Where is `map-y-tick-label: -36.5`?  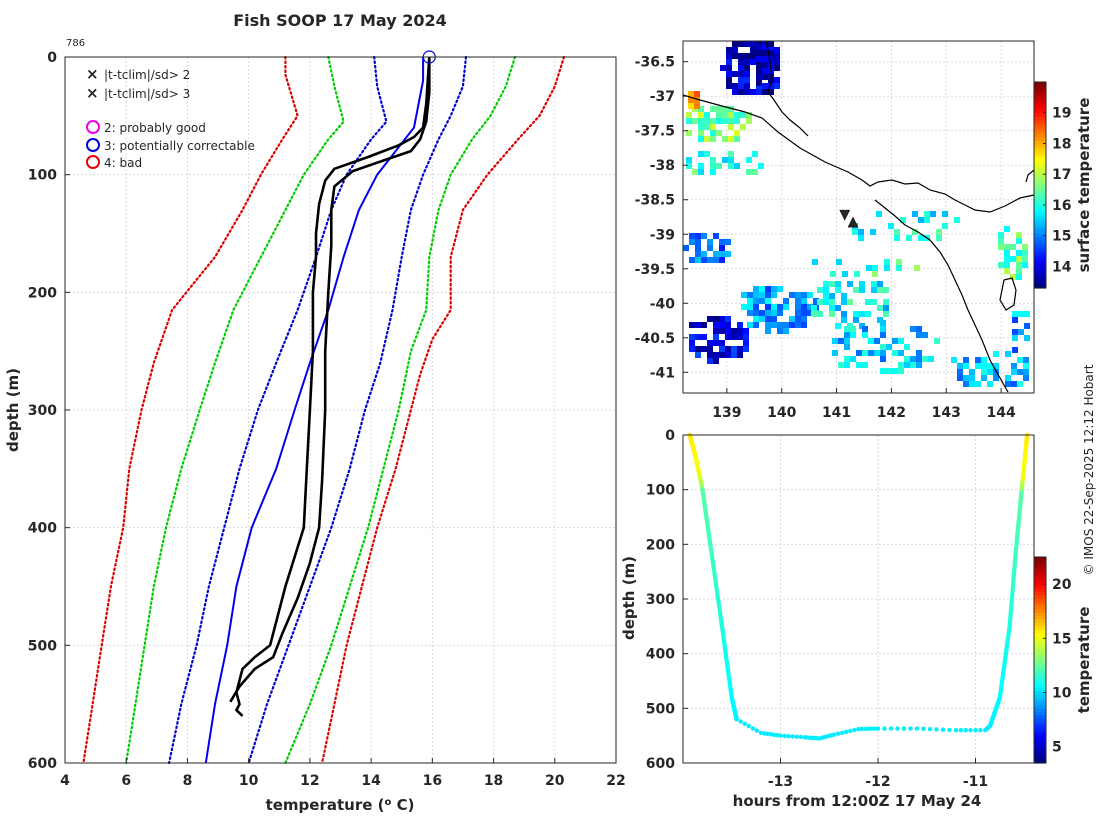
map-y-tick-label: -36.5 is located at coordinates (655, 63).